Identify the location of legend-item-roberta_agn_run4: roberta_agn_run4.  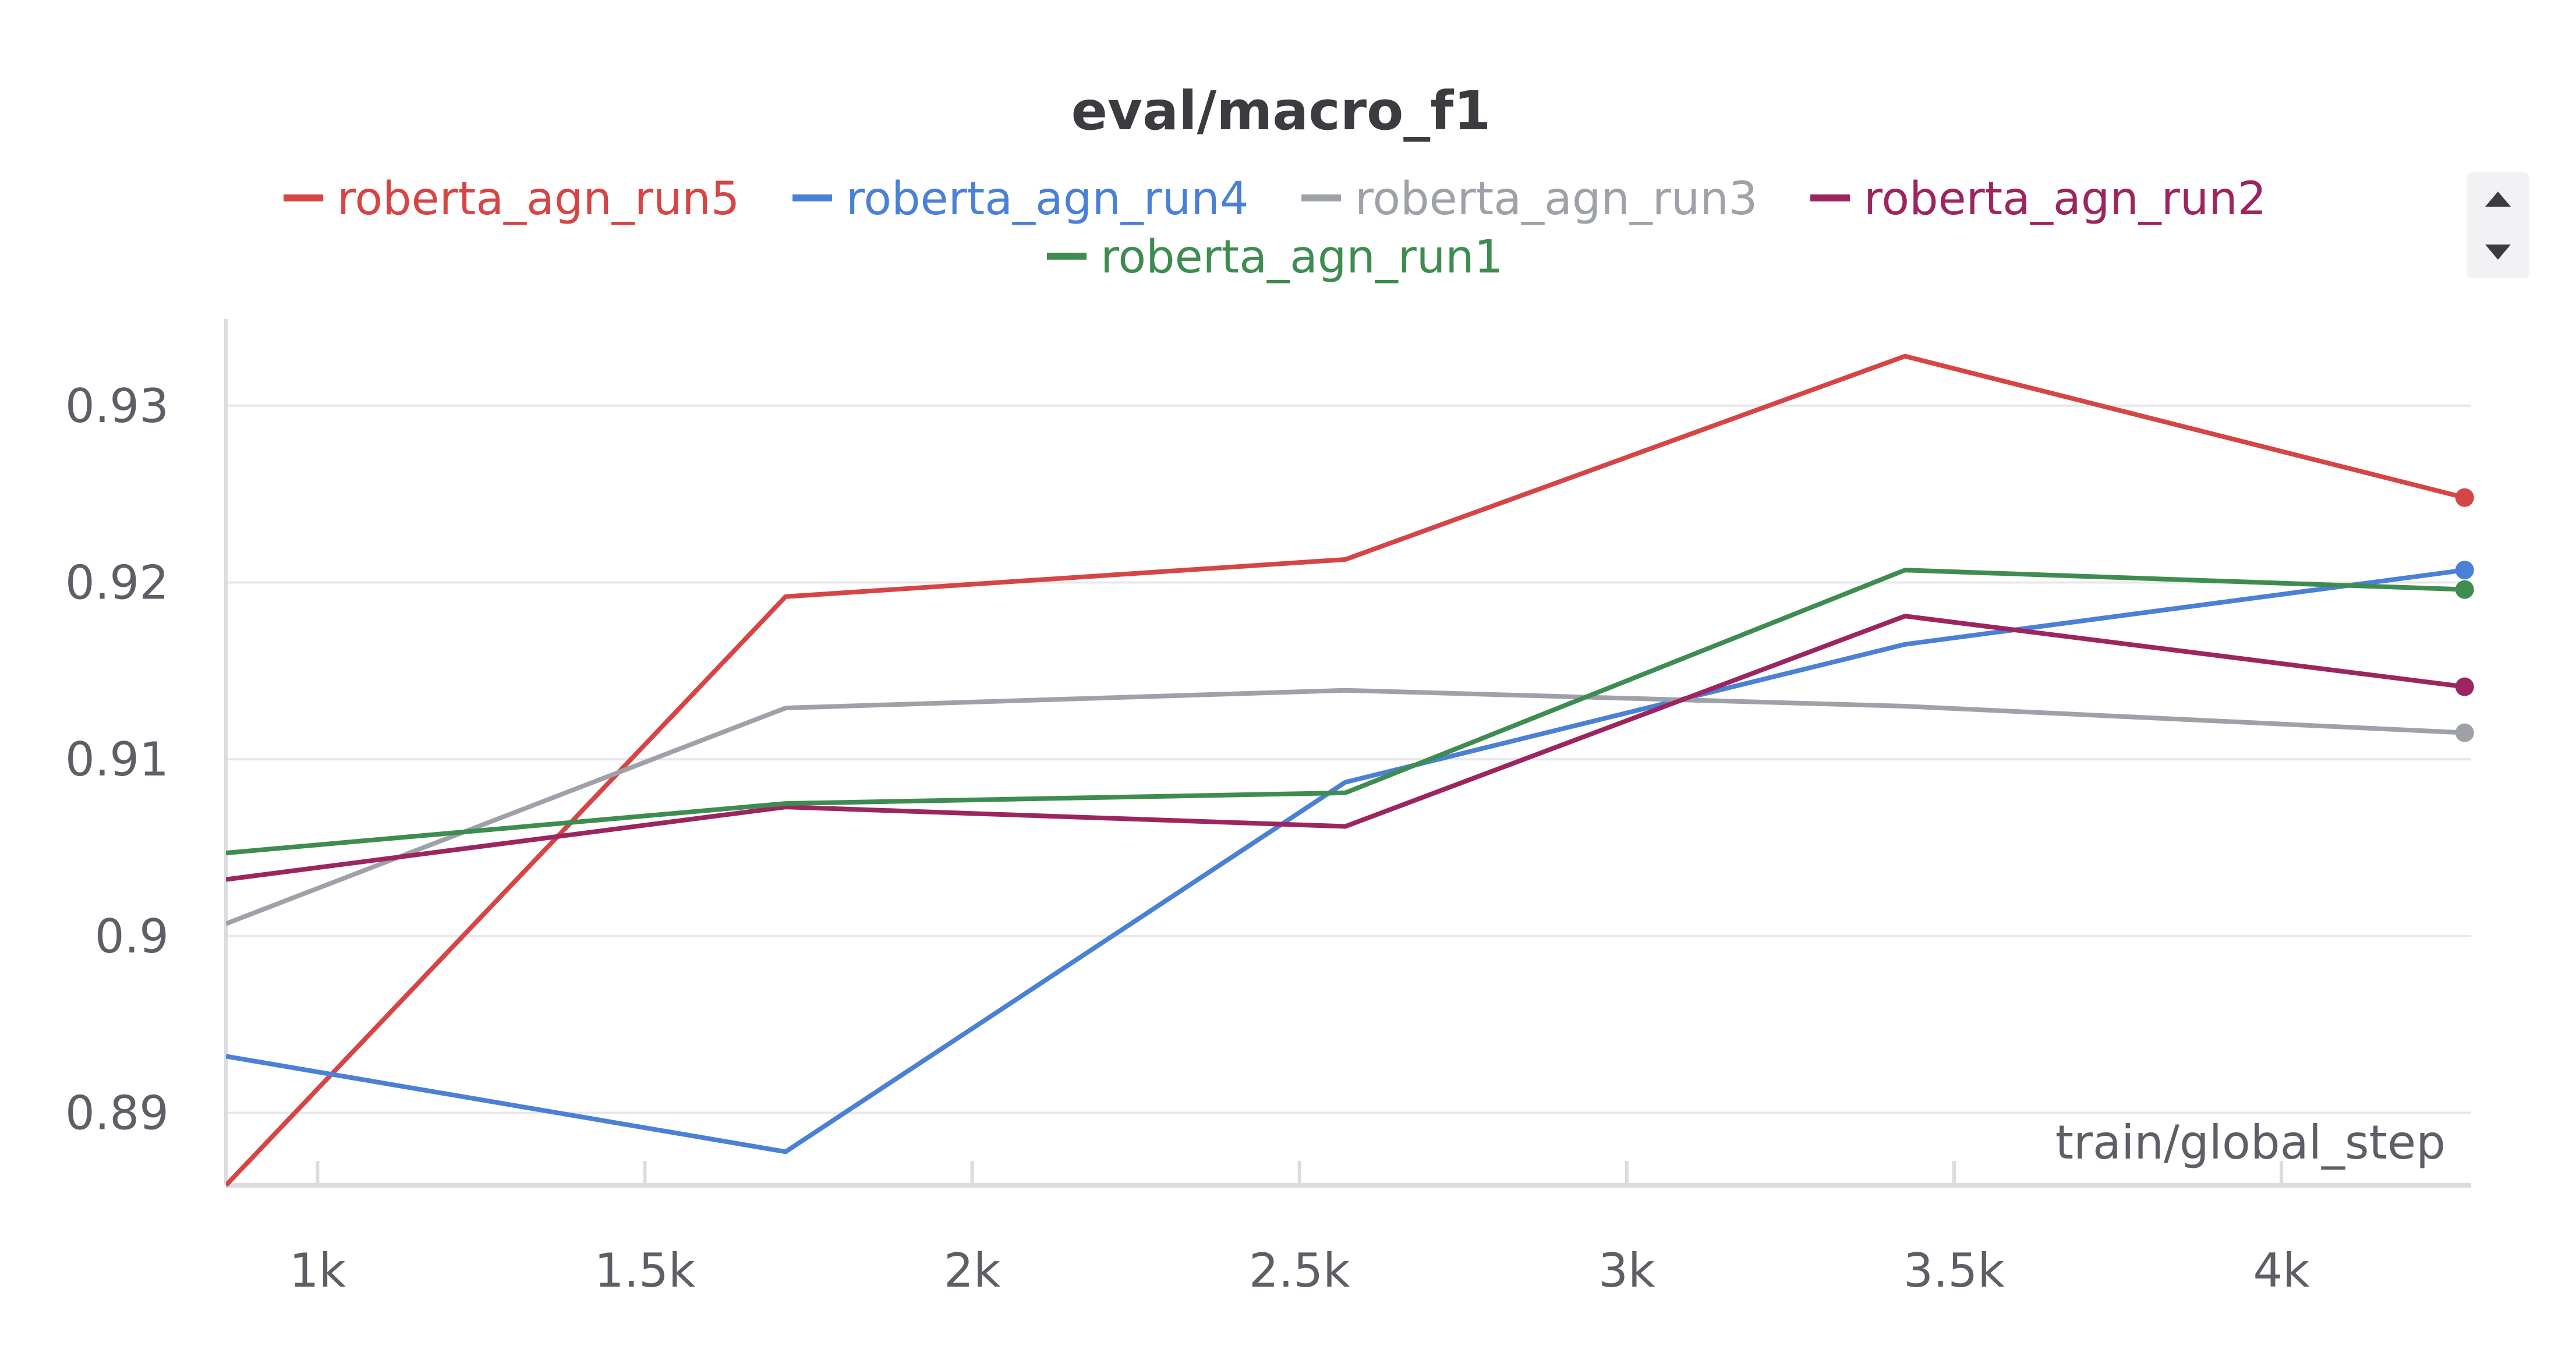
(1020, 199).